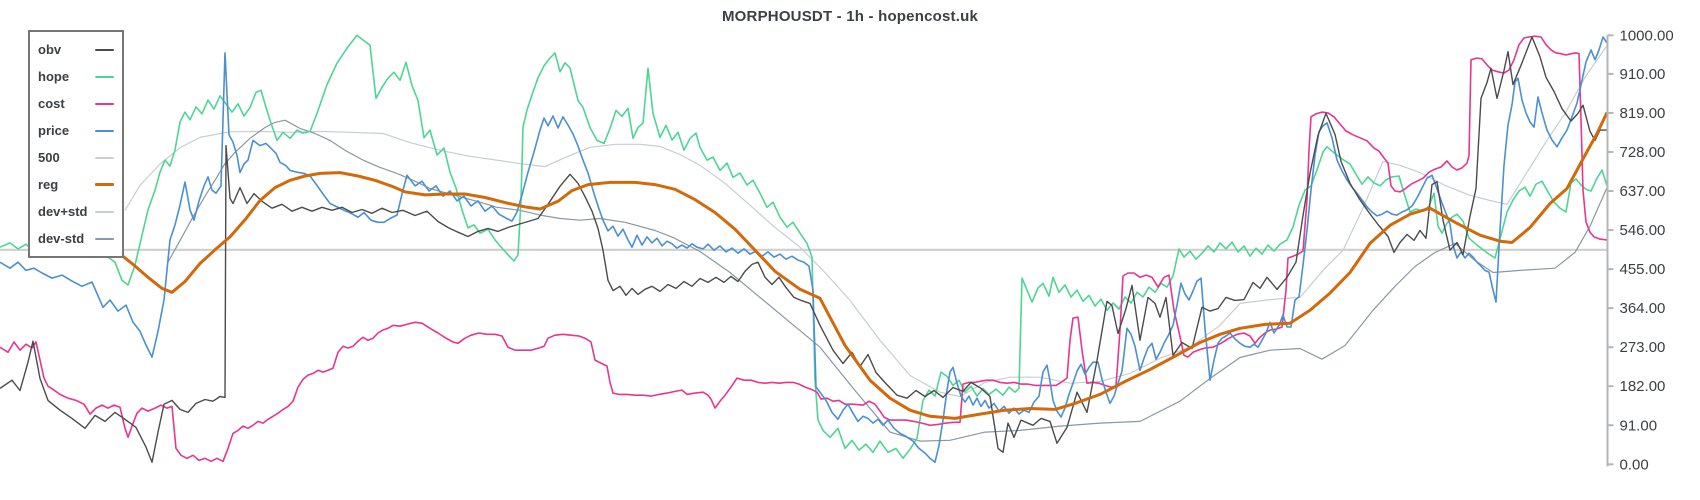 The width and height of the screenshot is (1700, 500). What do you see at coordinates (76, 157) in the screenshot?
I see `legend-item-500: 500` at bounding box center [76, 157].